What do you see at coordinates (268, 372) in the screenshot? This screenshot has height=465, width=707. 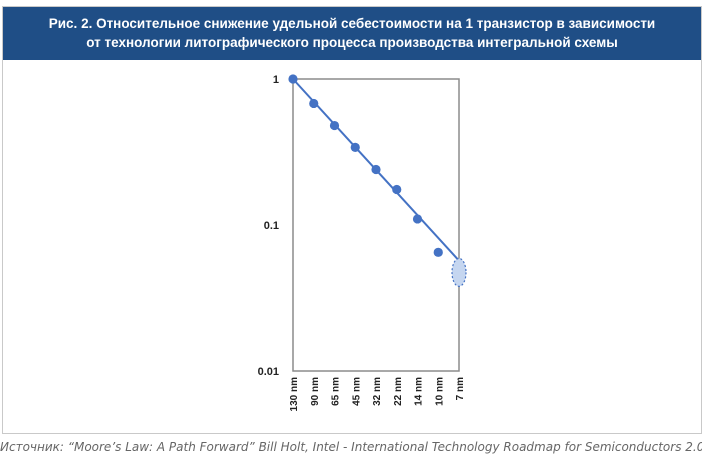 I see `y-tick-label: 0.01` at bounding box center [268, 372].